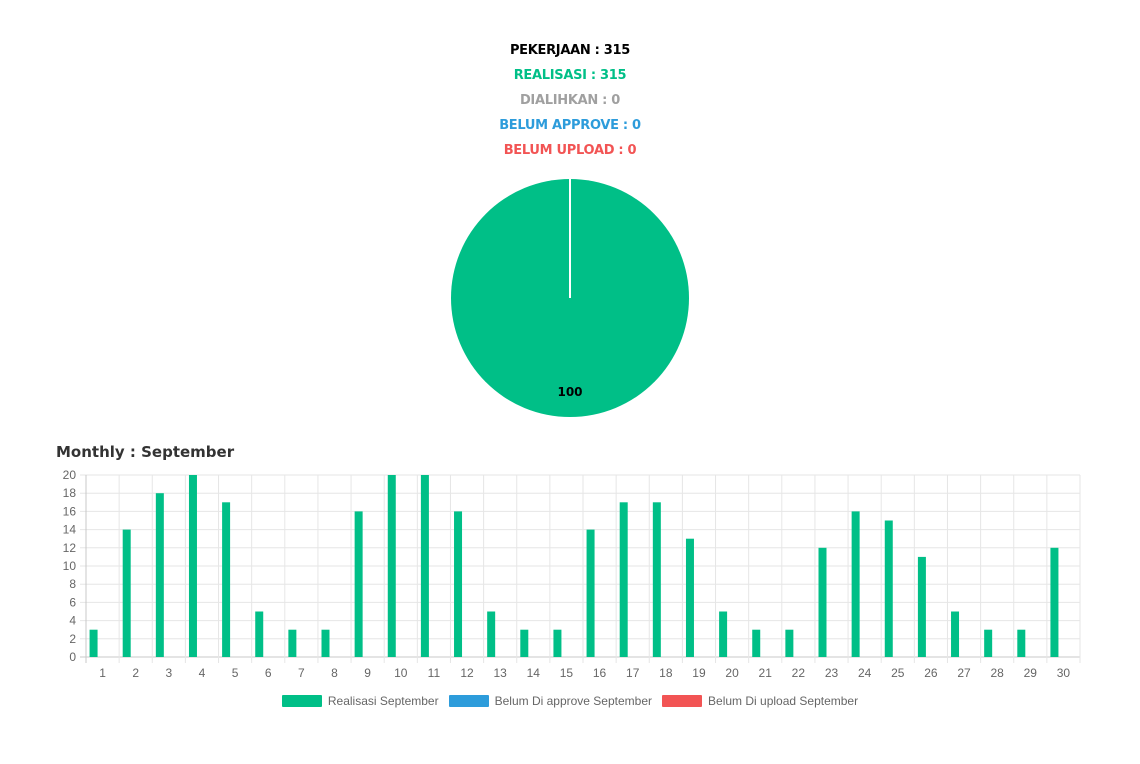 This screenshot has height=764, width=1140. What do you see at coordinates (570, 150) in the screenshot?
I see `belum-upload-count: BELUM UPLOAD : 0` at bounding box center [570, 150].